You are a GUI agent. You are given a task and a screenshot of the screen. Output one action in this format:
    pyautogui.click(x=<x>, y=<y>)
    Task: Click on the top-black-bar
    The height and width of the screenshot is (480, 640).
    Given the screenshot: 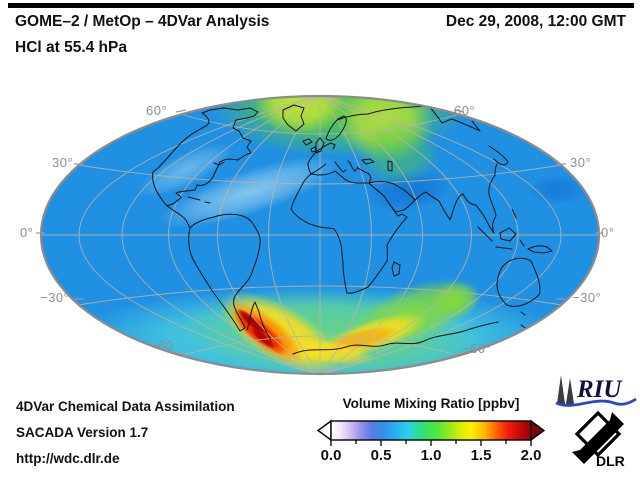 What is the action you would take?
    pyautogui.click(x=321, y=5)
    